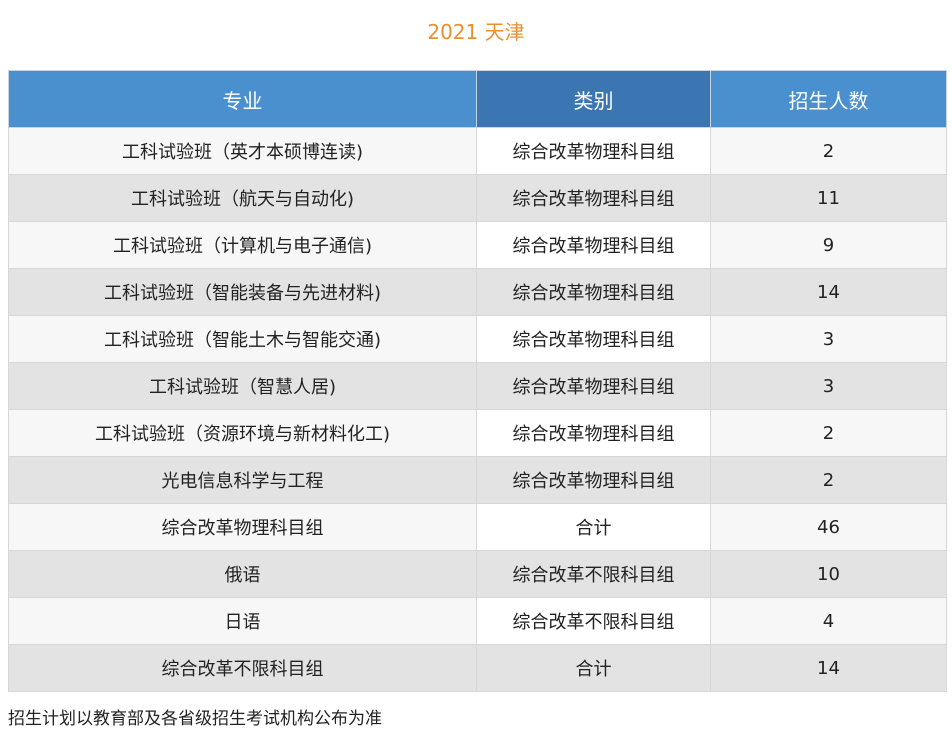 This screenshot has height=743, width=952. I want to click on cell-major: 工科试验班（计算机与电子通信), so click(242, 245).